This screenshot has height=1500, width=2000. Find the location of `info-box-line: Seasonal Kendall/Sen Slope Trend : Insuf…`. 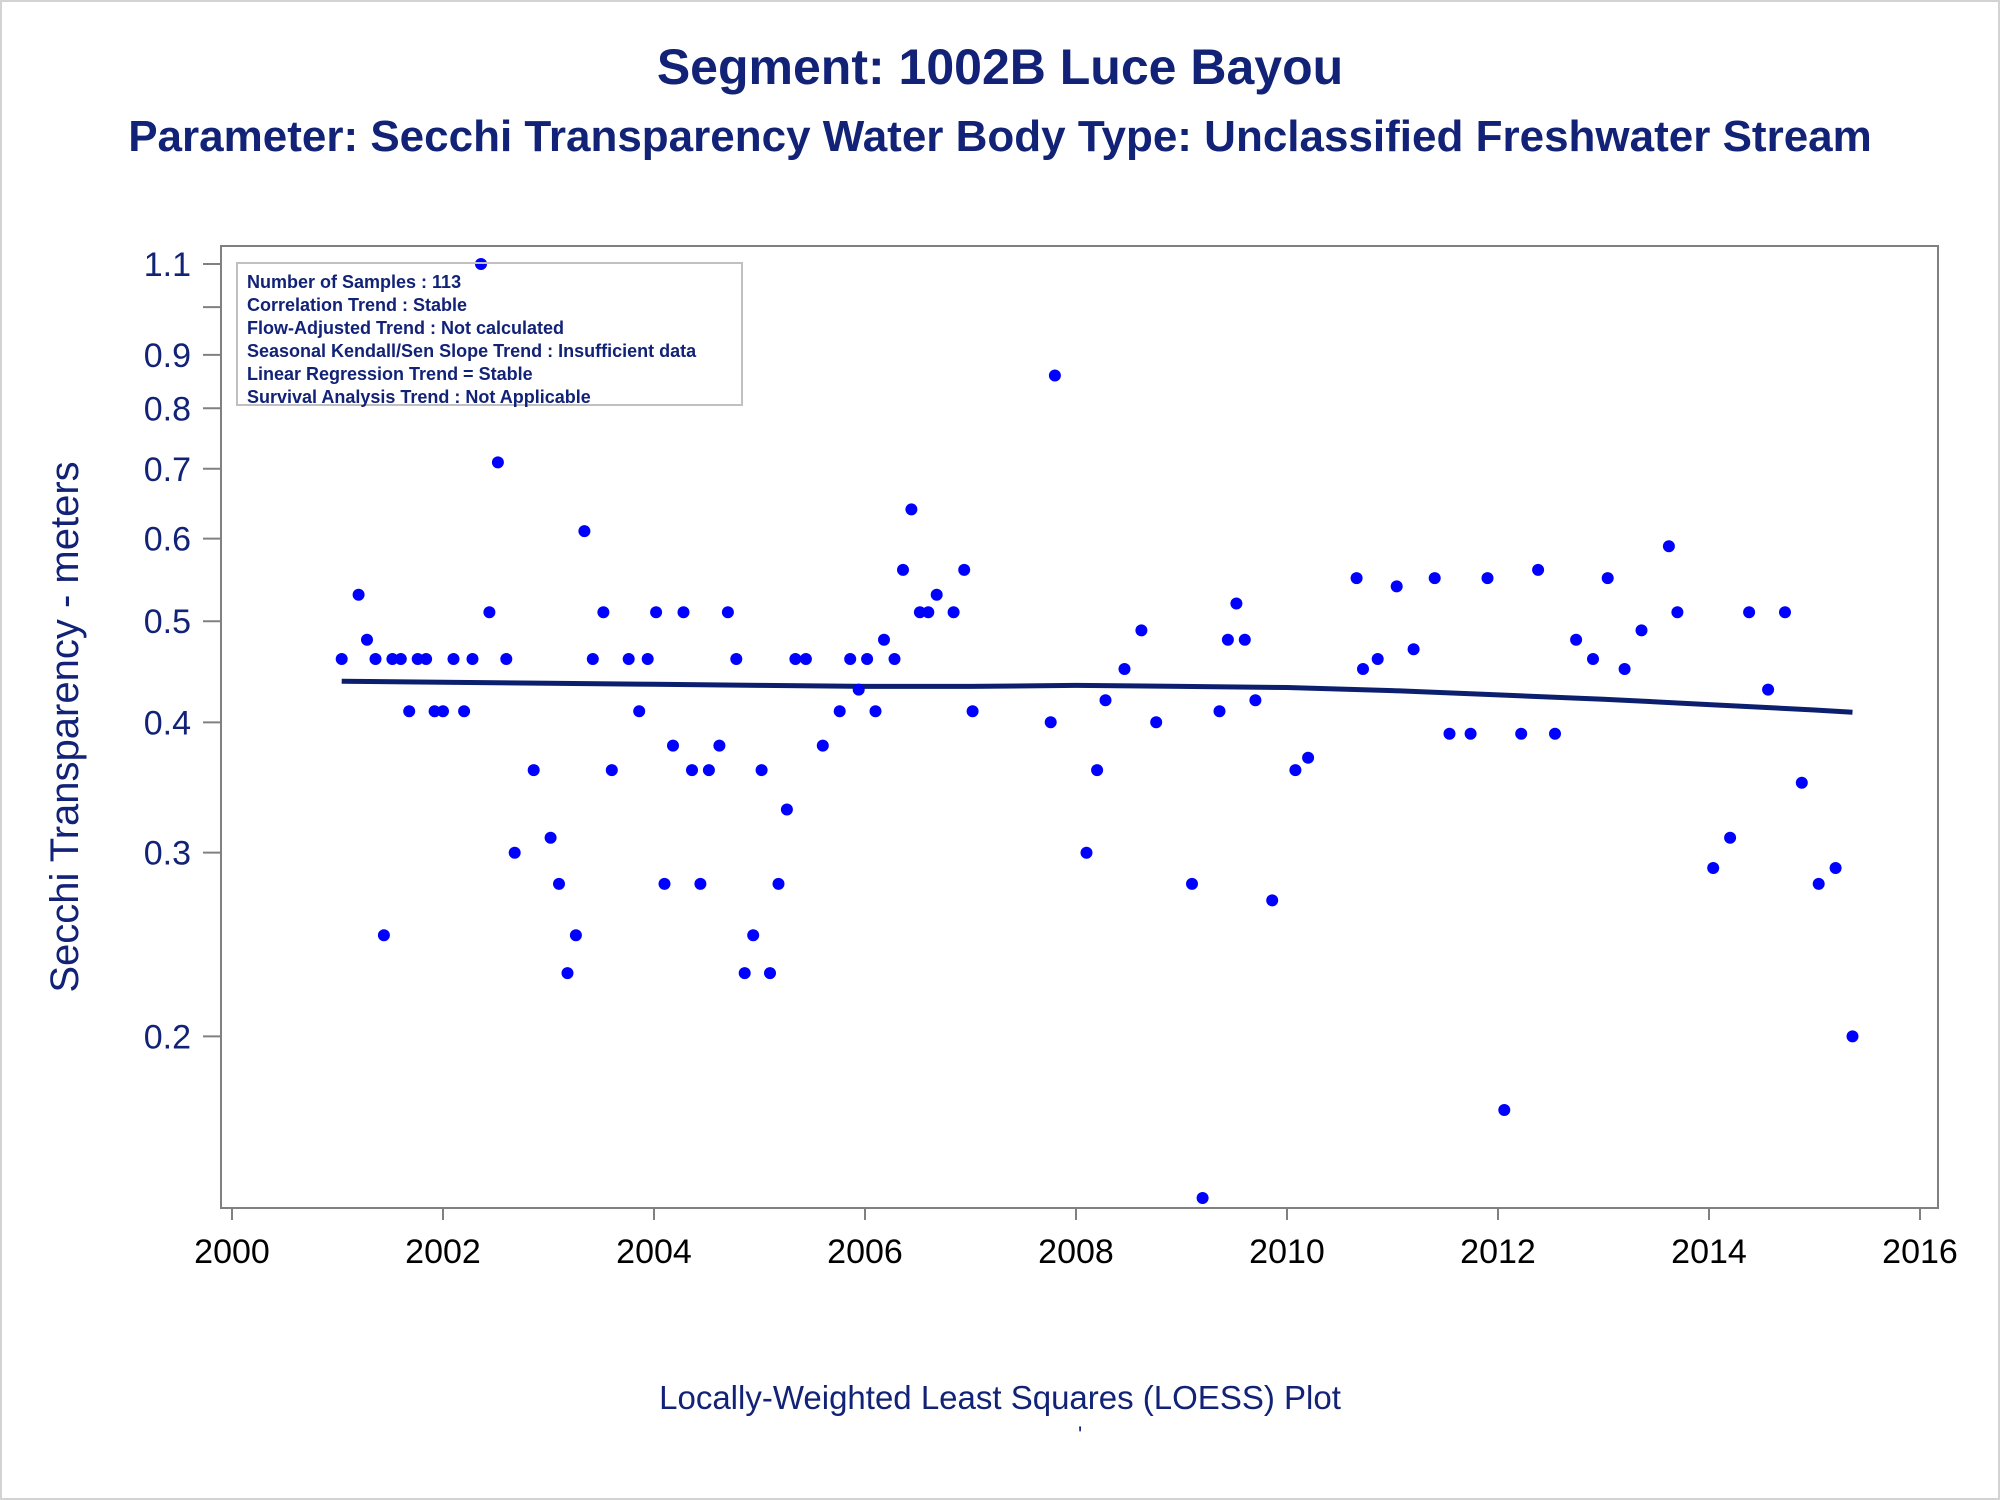

info-box-line: Seasonal Kendall/Sen Slope Trend : Insuf… is located at coordinates (472, 351).